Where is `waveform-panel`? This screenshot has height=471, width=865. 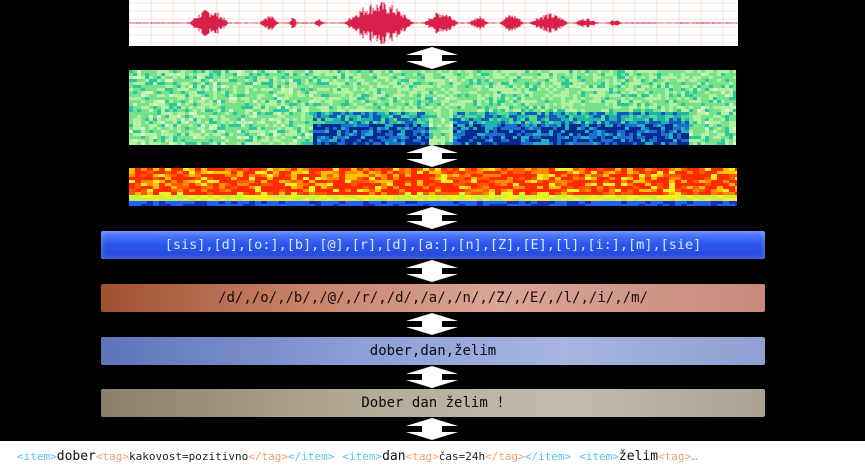 waveform-panel is located at coordinates (433, 23).